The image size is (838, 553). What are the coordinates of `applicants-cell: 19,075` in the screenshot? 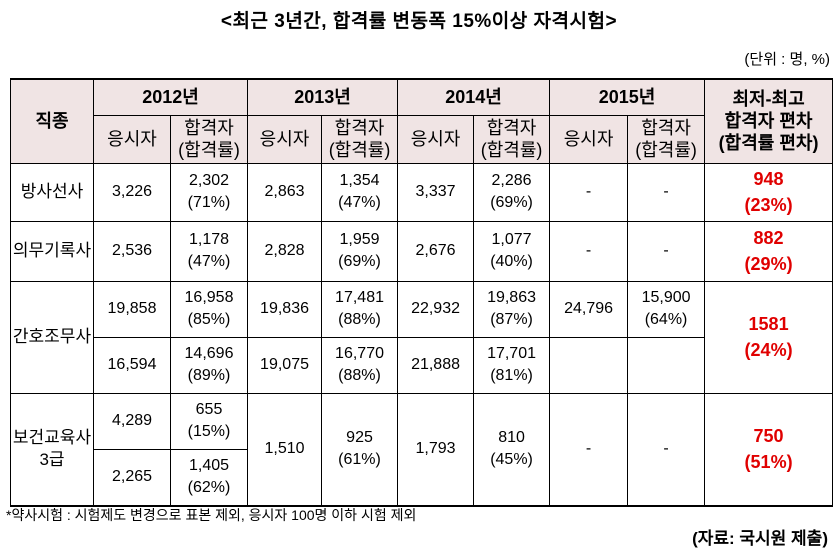 It's located at (285, 365).